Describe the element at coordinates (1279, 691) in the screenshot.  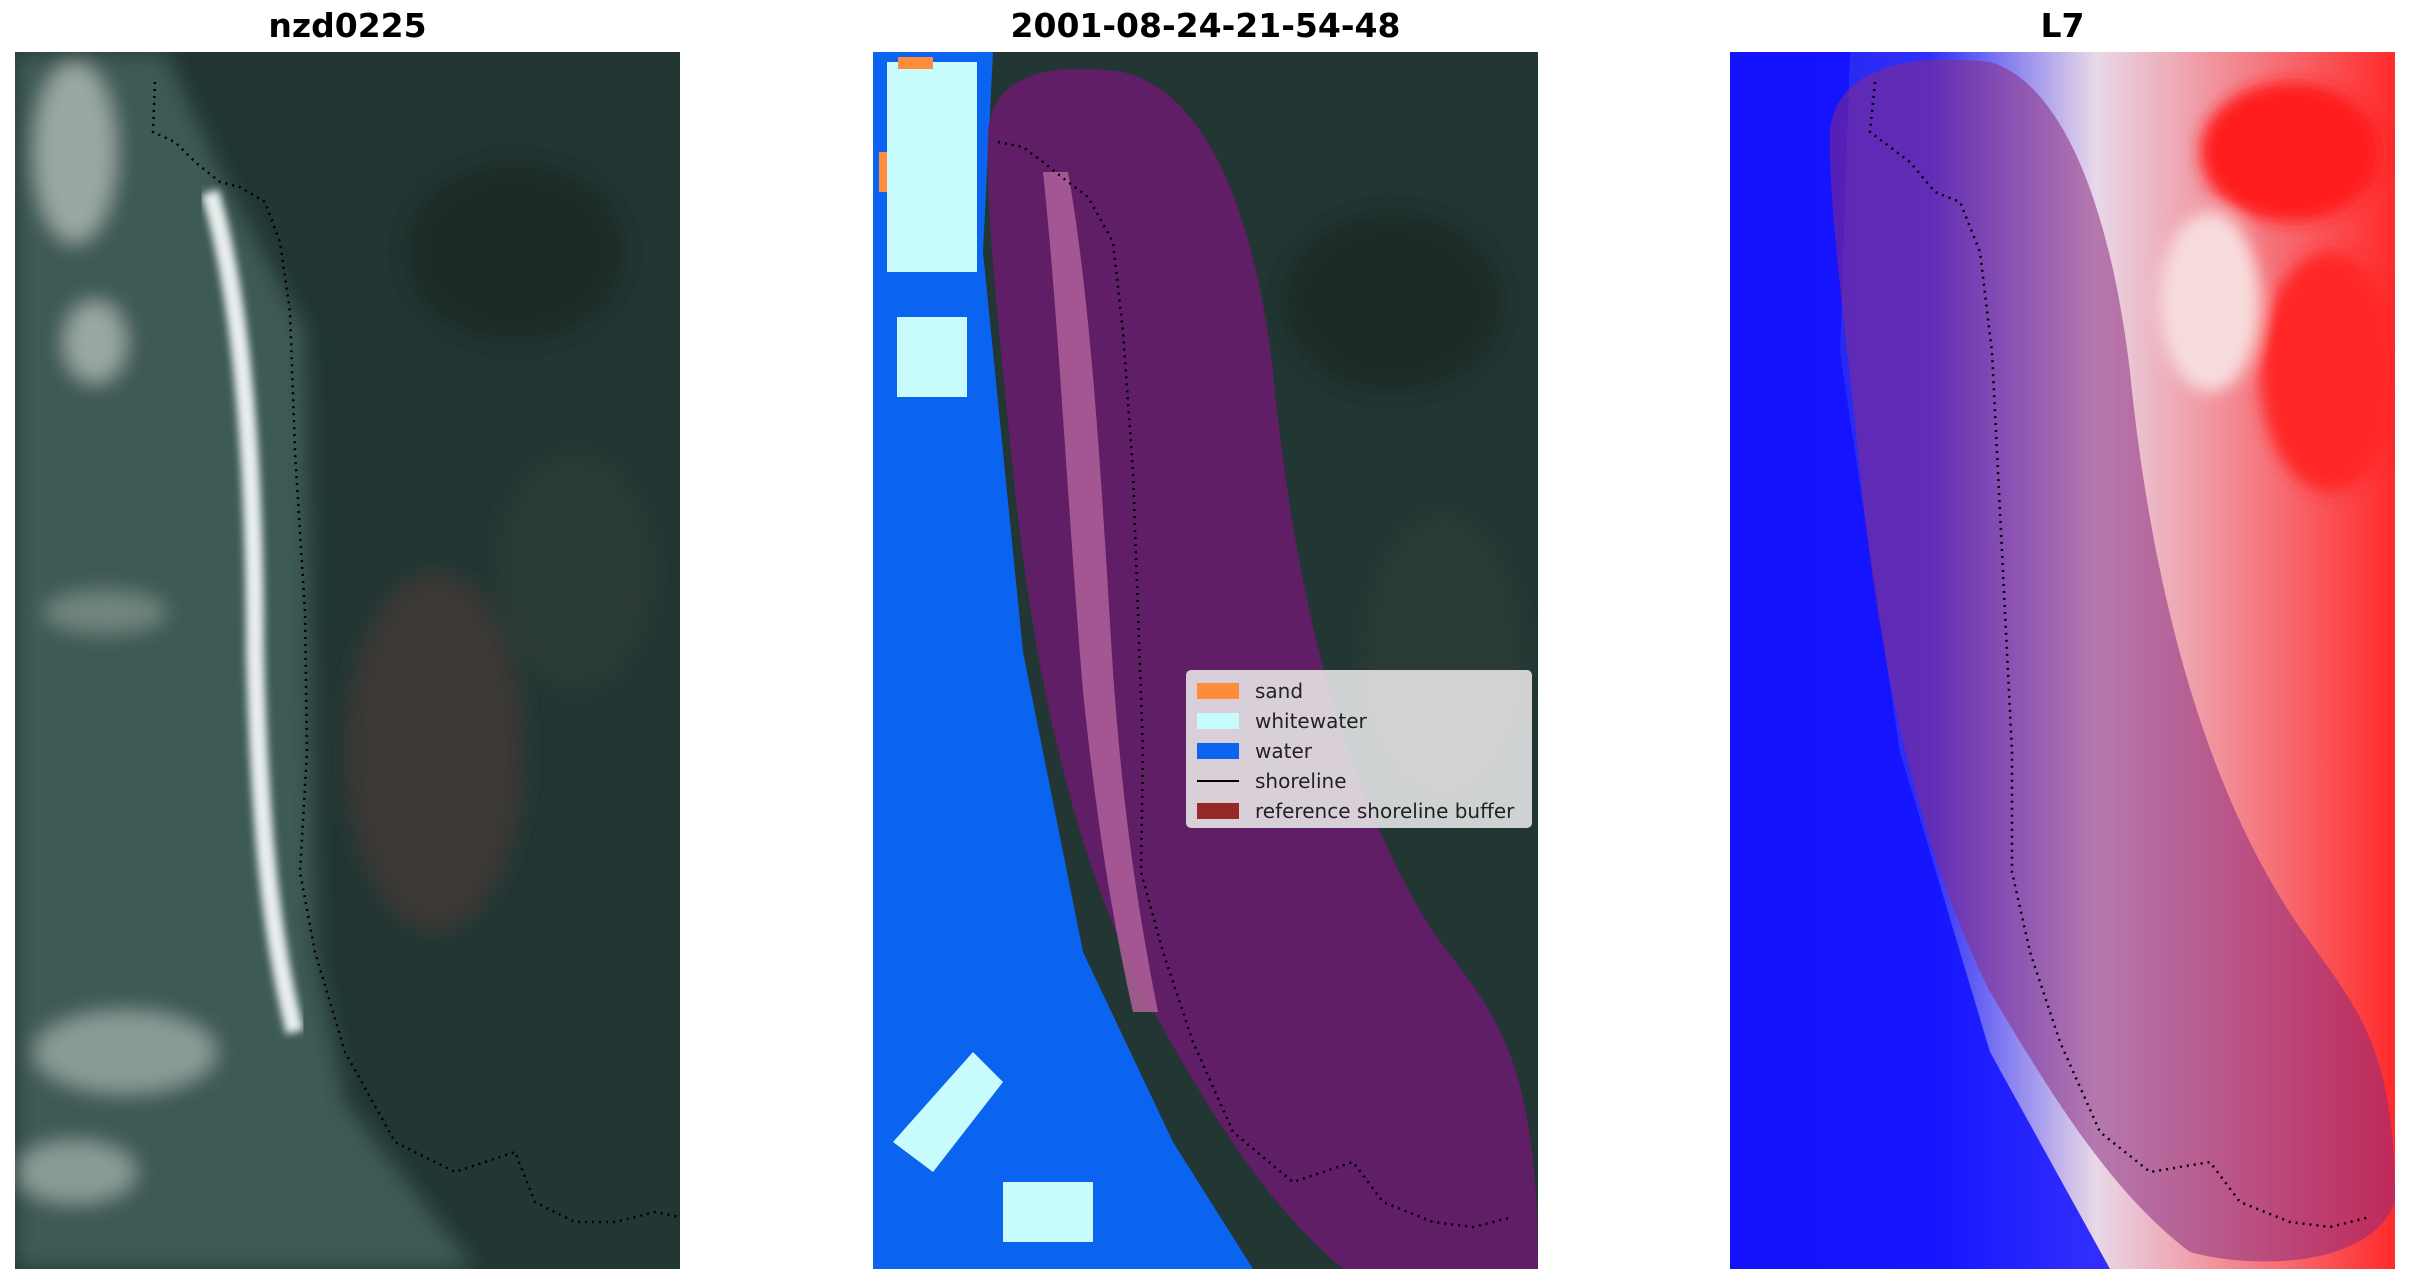
I see `legend-label: sand` at that location.